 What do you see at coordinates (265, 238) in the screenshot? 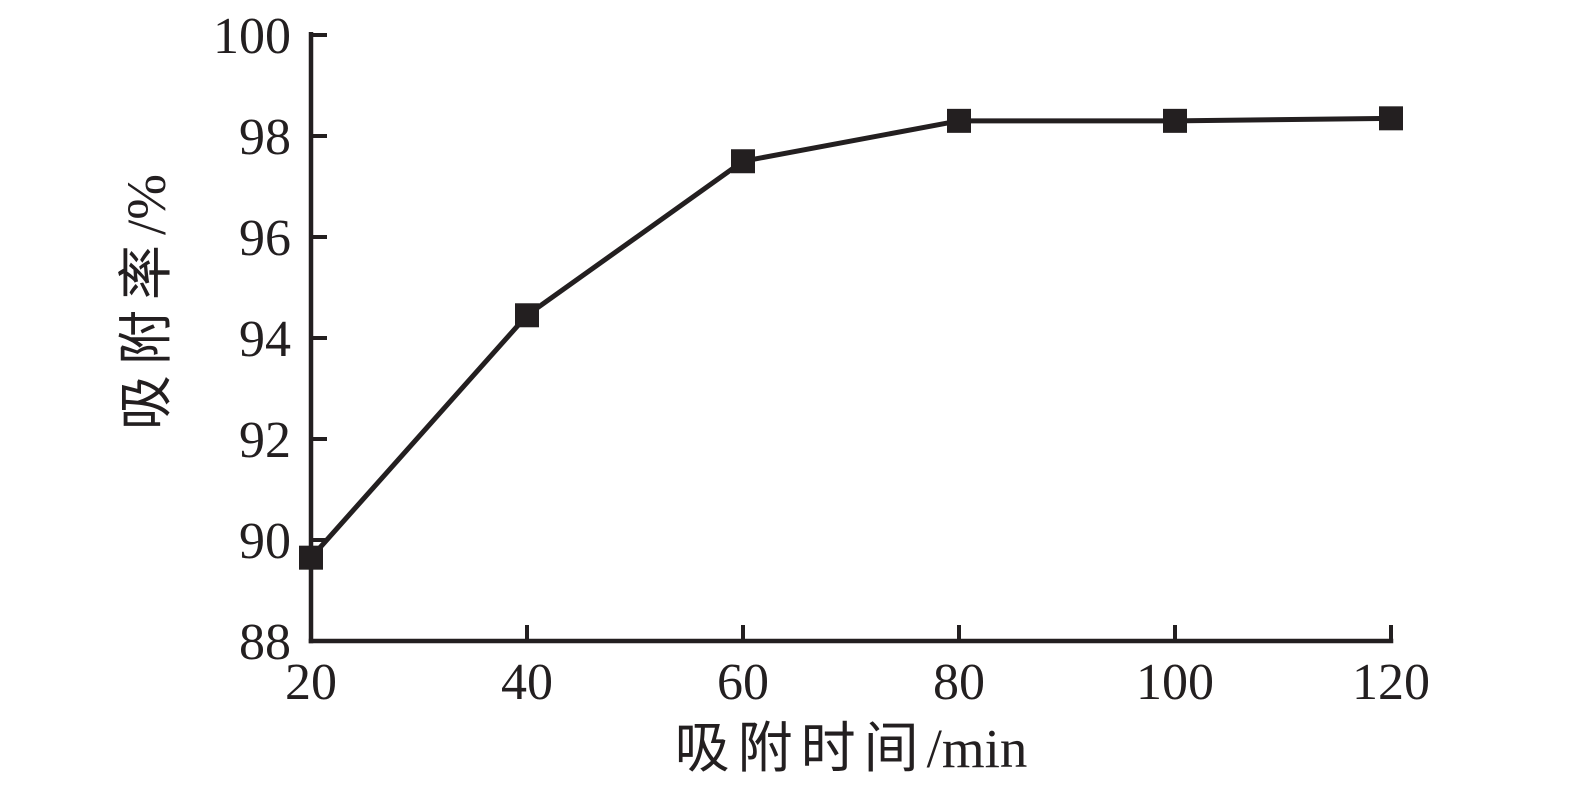
I see `y-tick-label: 96` at bounding box center [265, 238].